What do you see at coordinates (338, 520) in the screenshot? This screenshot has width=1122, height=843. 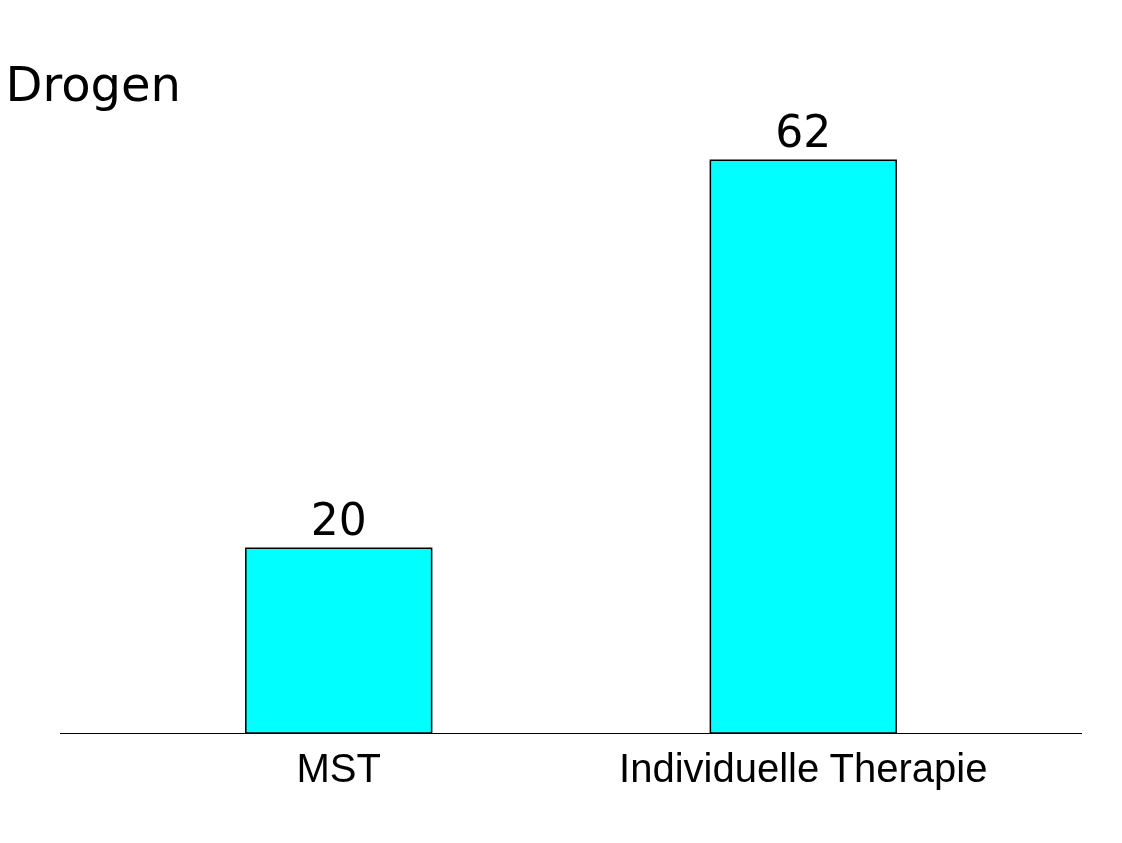 I see `data-label: 20` at bounding box center [338, 520].